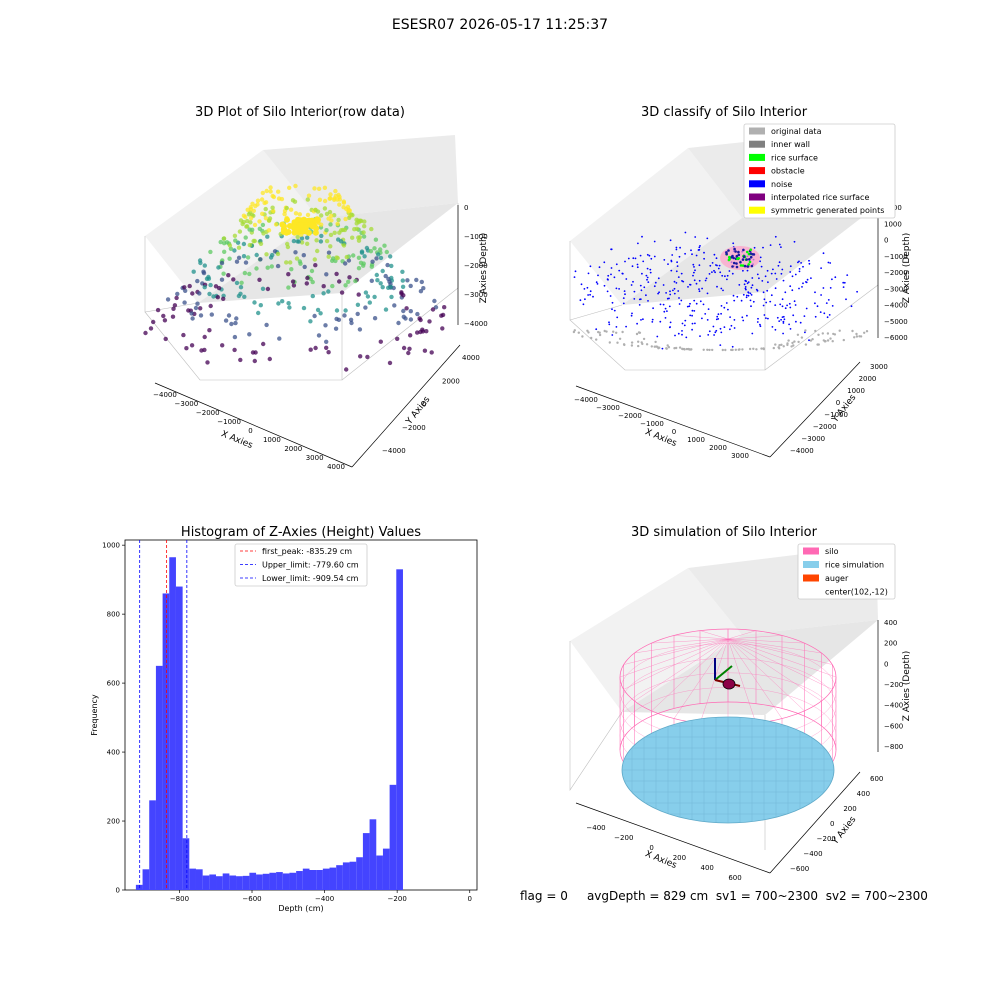 The width and height of the screenshot is (1000, 1000). I want to click on classify-point-cloud, so click(720, 291).